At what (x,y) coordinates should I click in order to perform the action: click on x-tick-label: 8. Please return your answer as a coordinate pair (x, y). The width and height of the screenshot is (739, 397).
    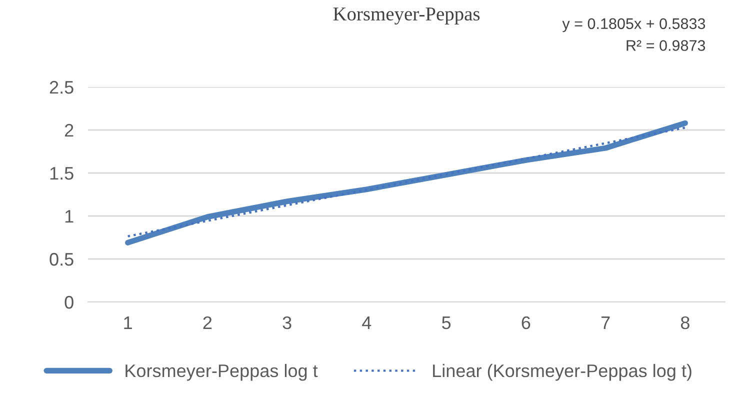
    Looking at the image, I should click on (685, 323).